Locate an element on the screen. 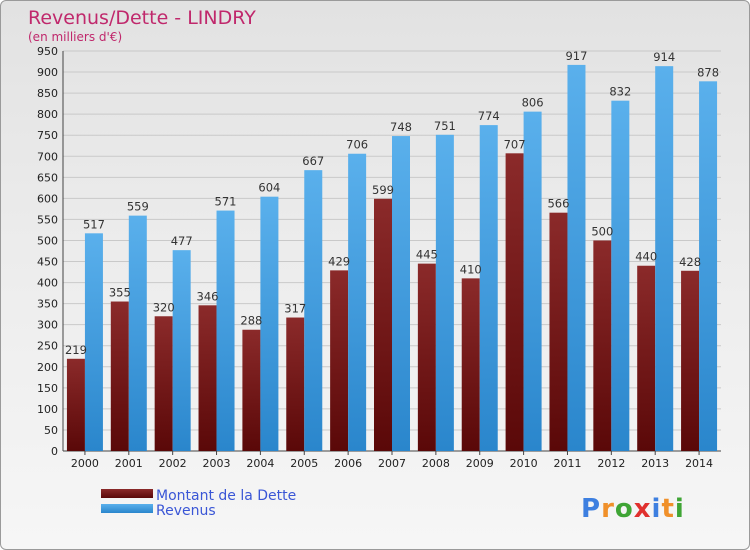 Image resolution: width=750 pixels, height=550 pixels. y-tick-label: 700 is located at coordinates (47, 156).